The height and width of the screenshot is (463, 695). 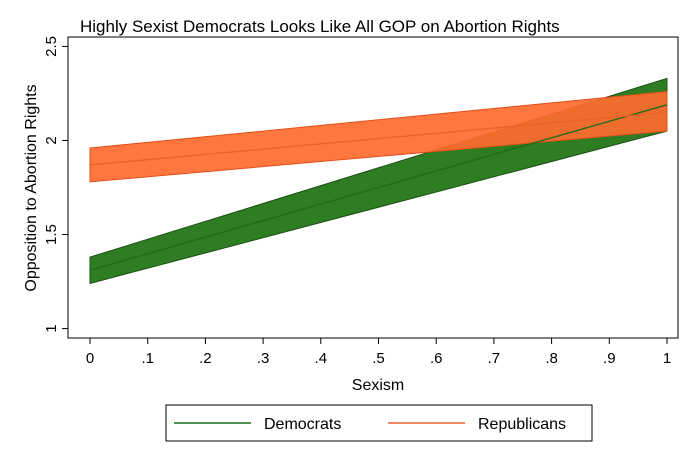 What do you see at coordinates (51, 234) in the screenshot?
I see `y-tick-label: 1.5` at bounding box center [51, 234].